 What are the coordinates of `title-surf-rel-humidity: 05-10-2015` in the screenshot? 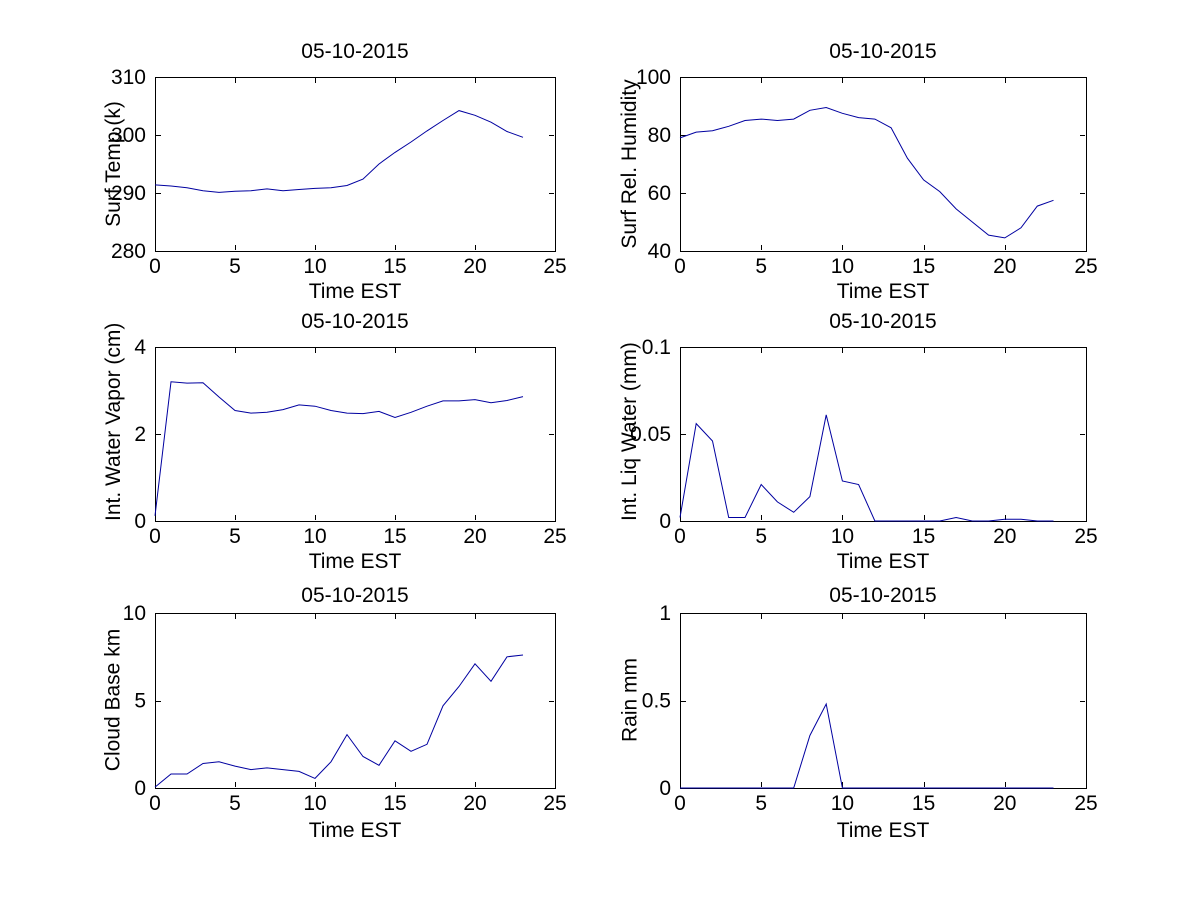 It's located at (883, 51).